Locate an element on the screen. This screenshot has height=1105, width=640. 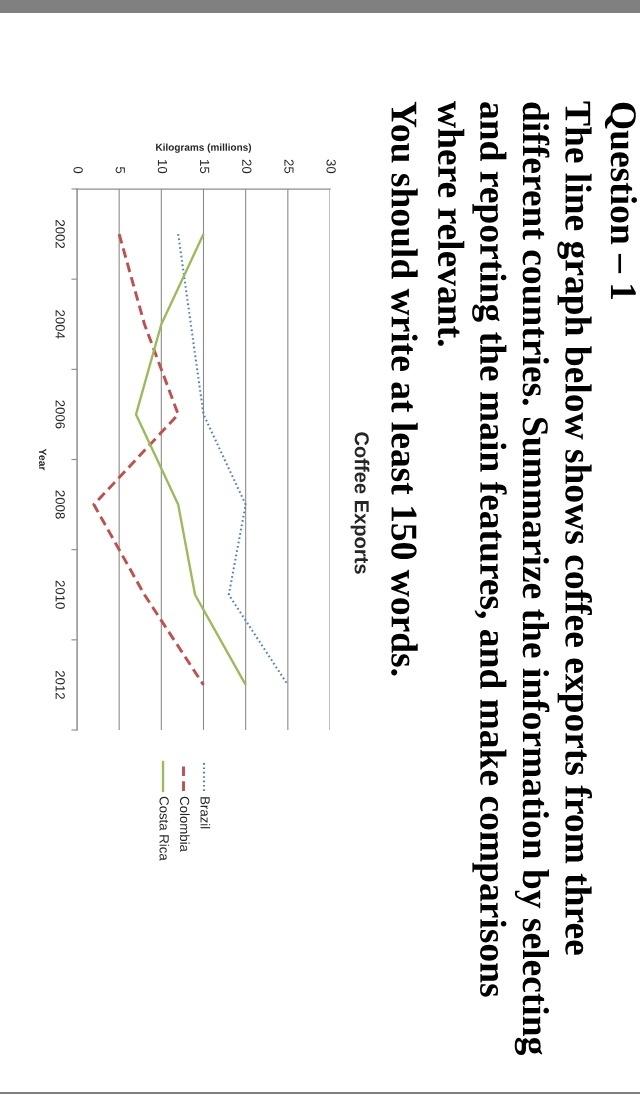
y-tick-label: 2004 is located at coordinates (60, 324).